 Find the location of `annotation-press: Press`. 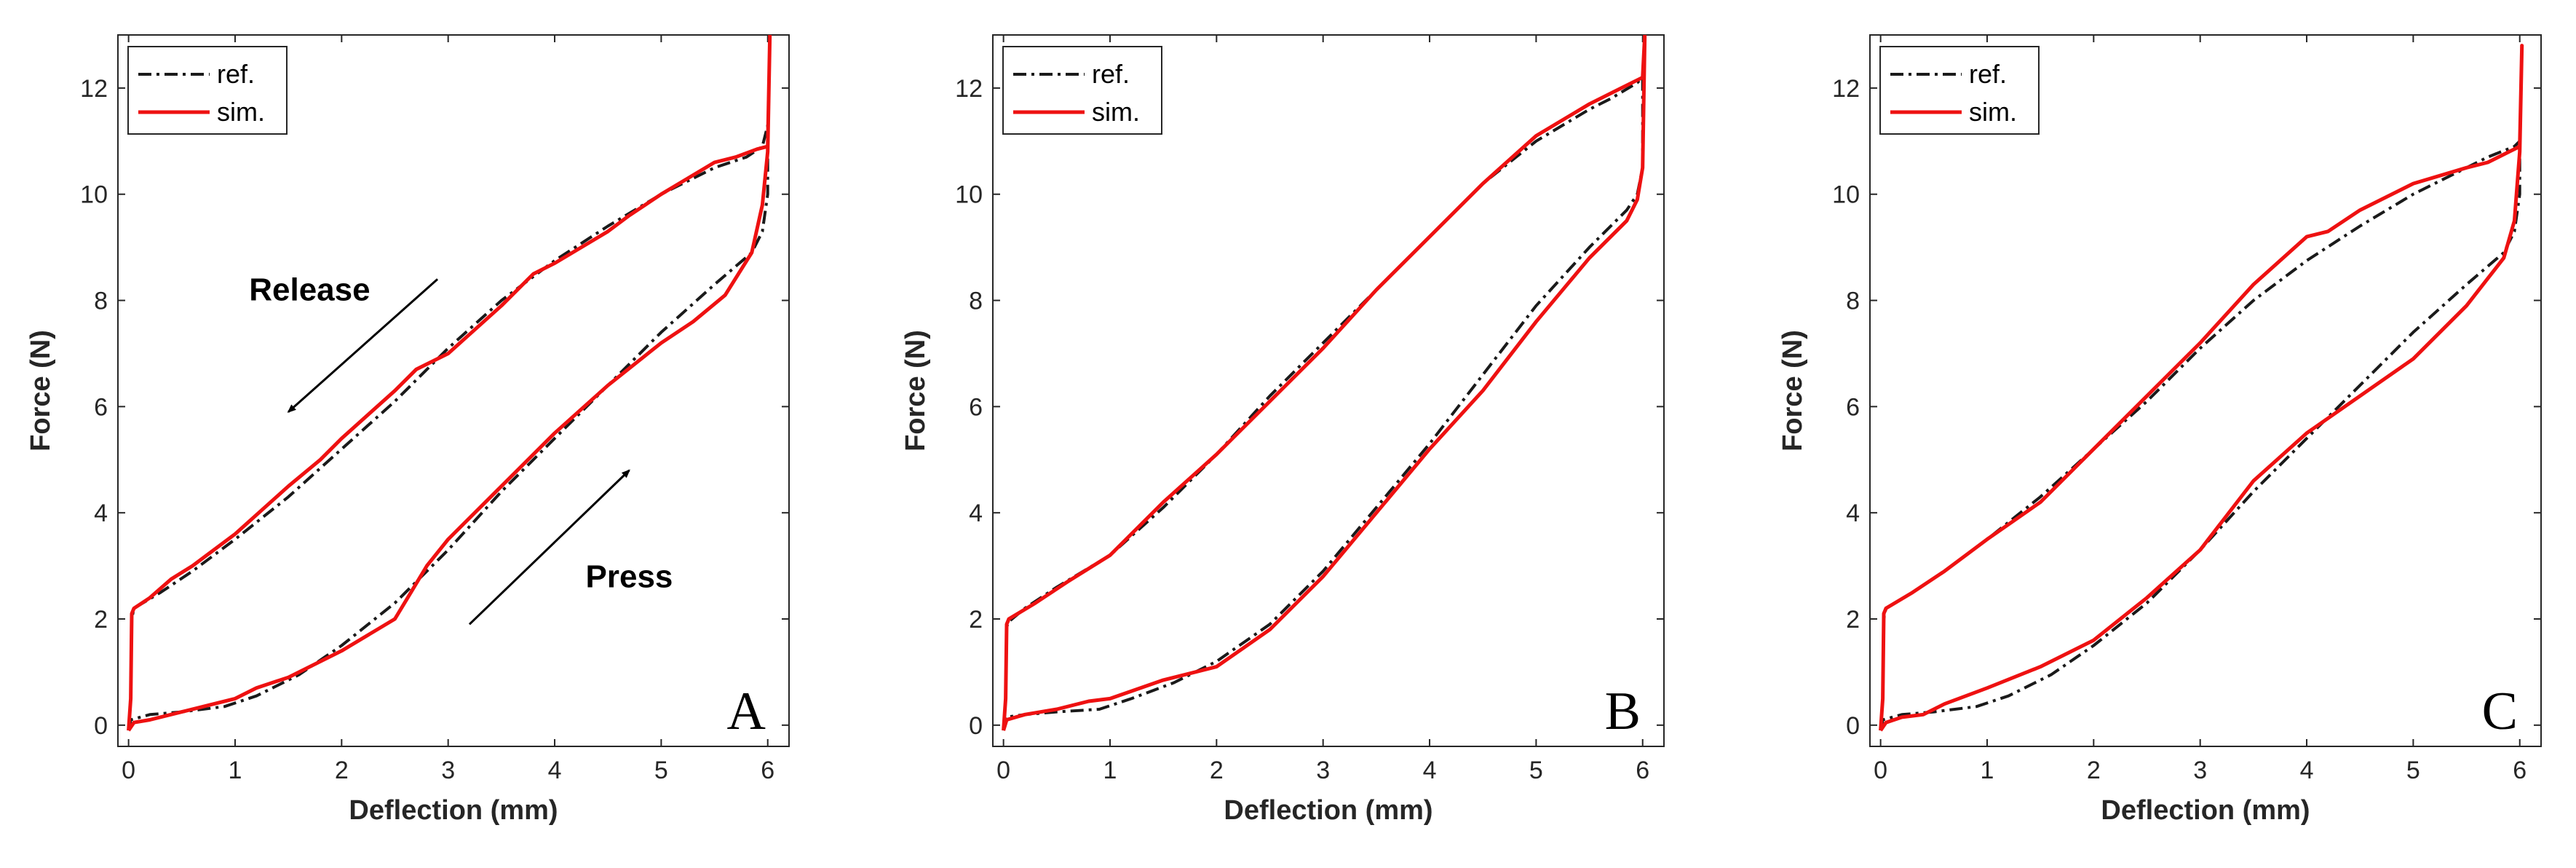

annotation-press: Press is located at coordinates (629, 576).